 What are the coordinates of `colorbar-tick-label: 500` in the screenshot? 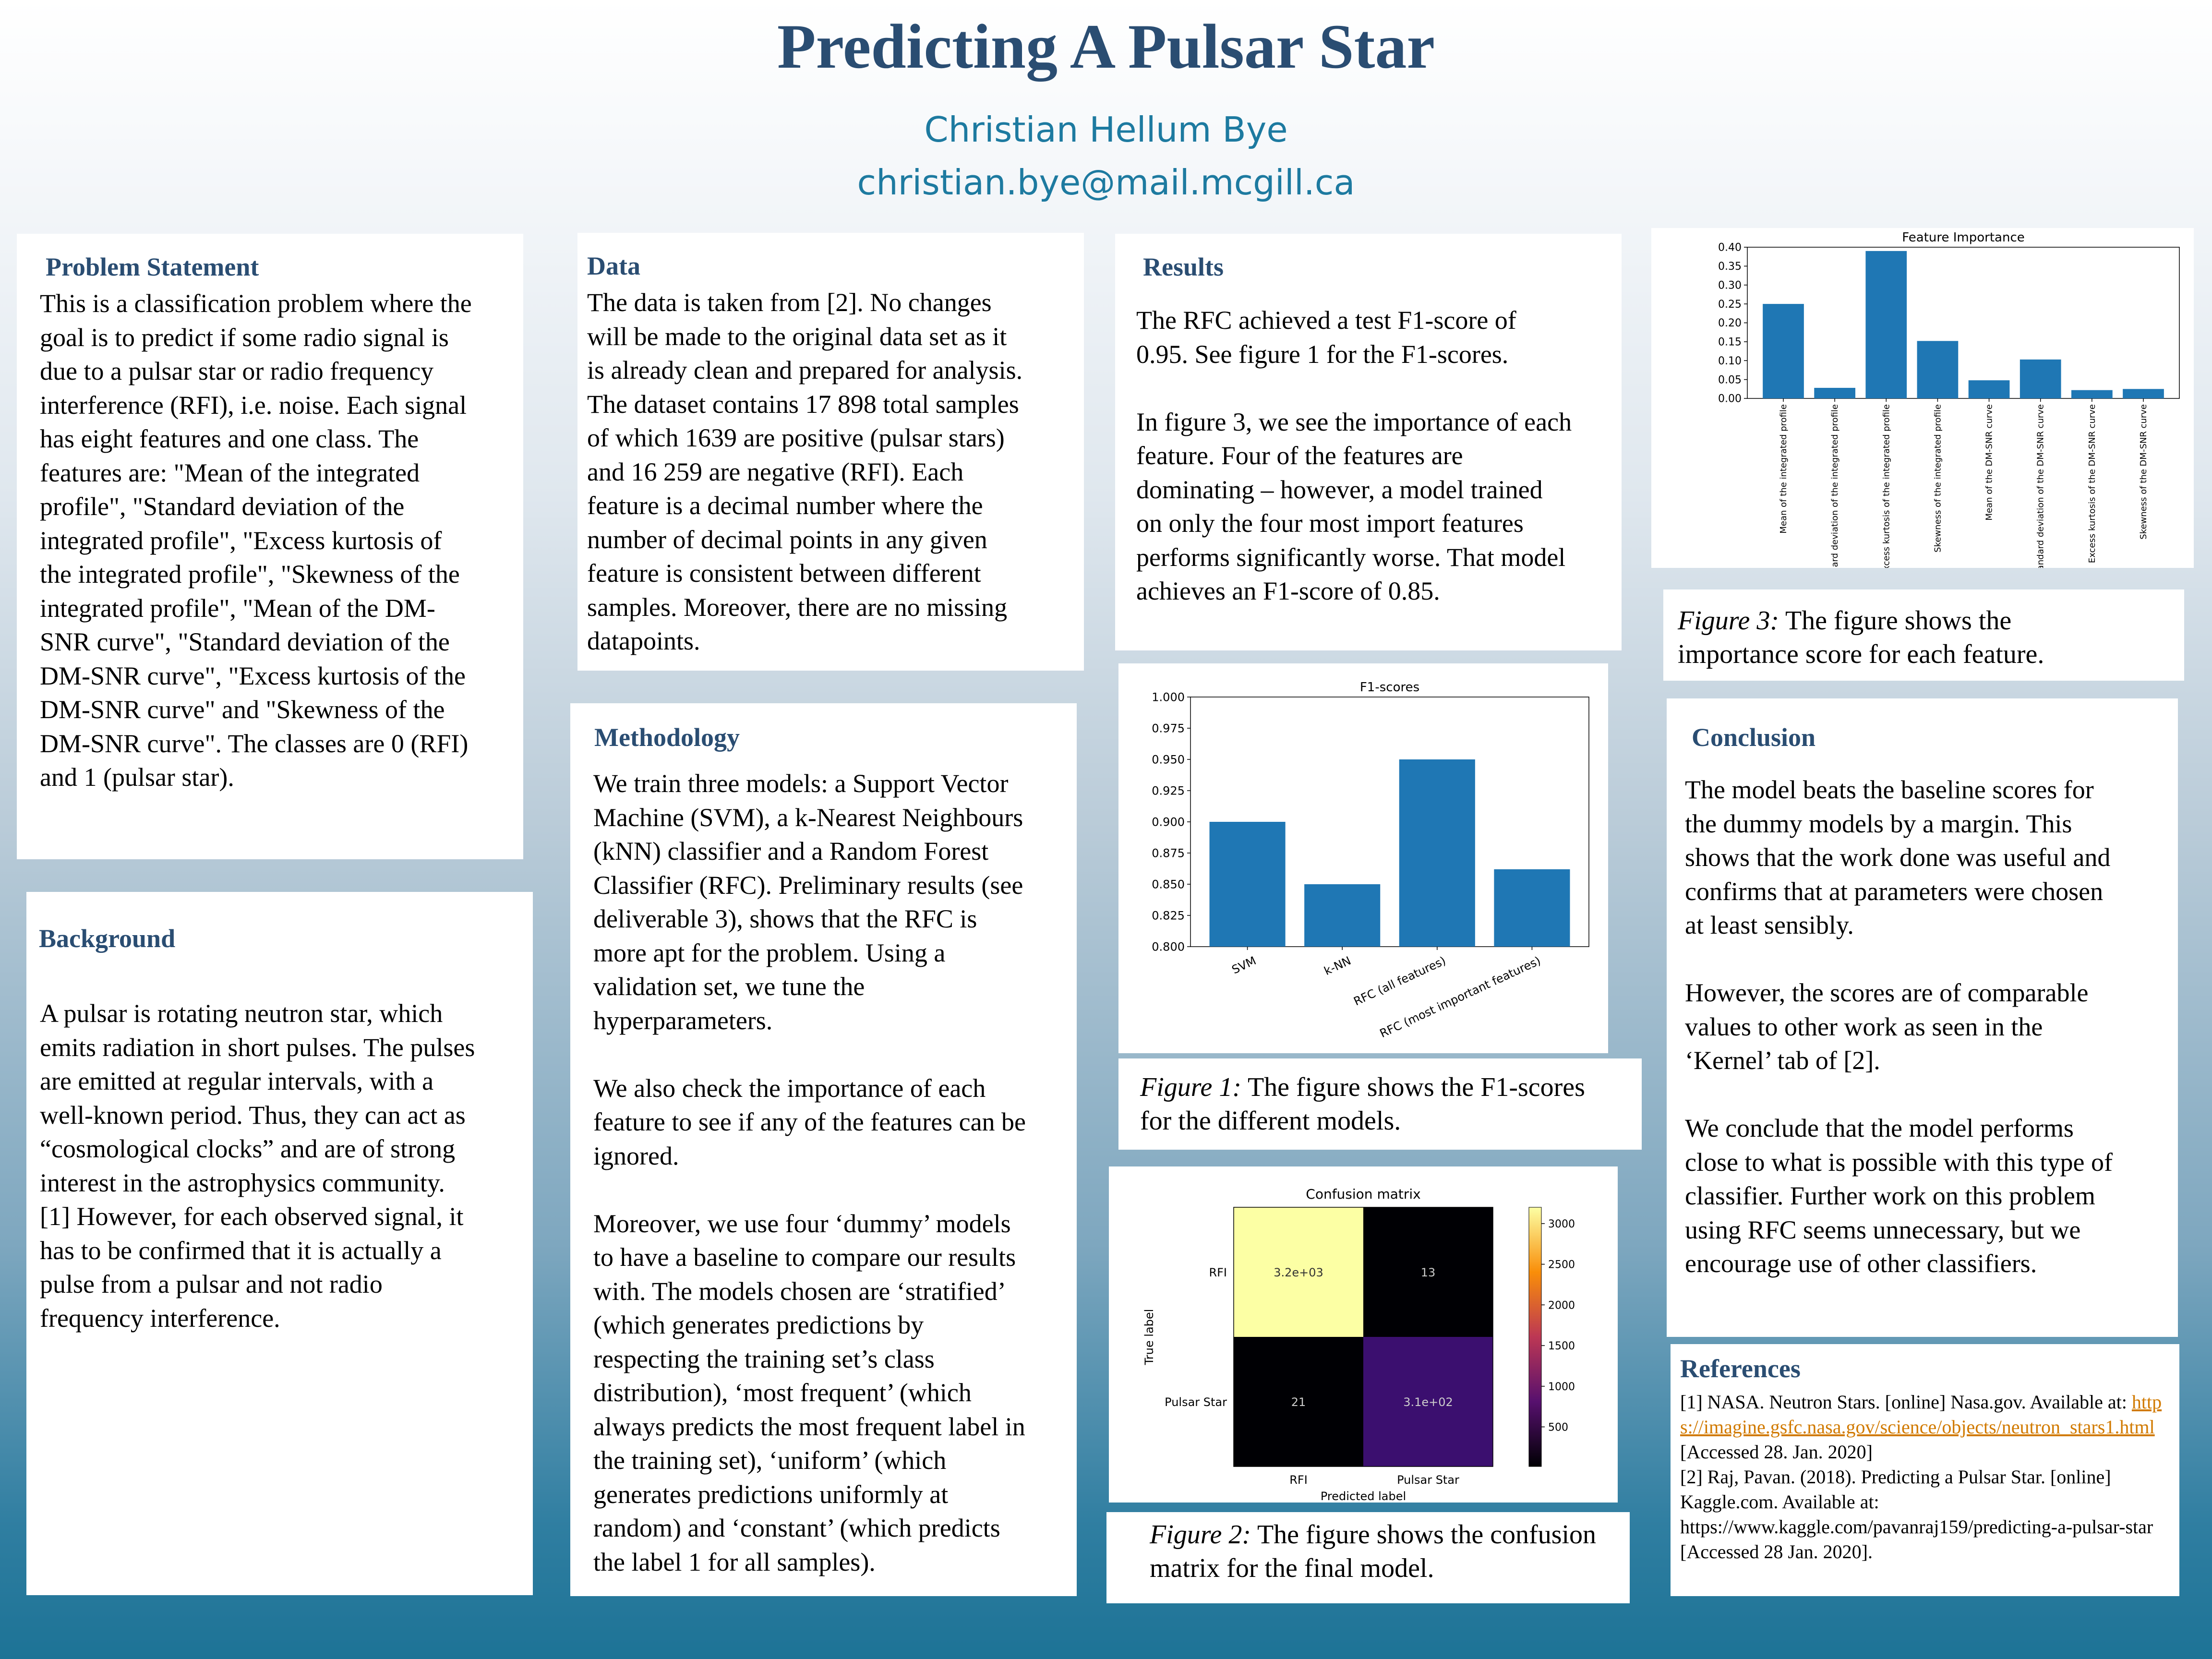 It's located at (1558, 1427).